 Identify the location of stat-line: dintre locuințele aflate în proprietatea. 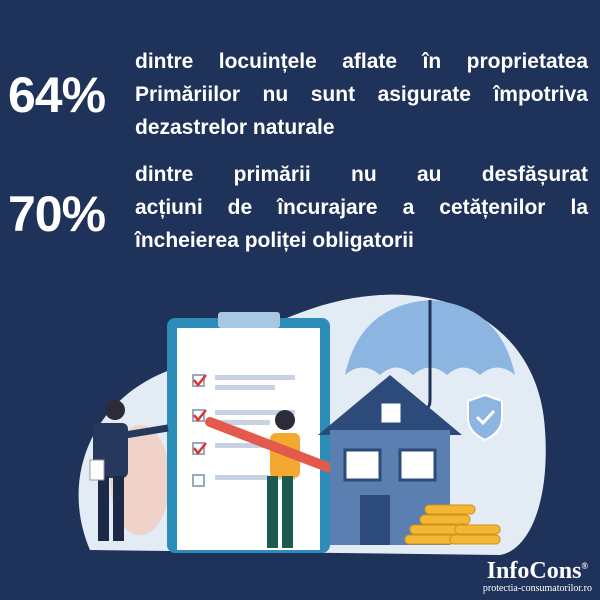
(361, 61).